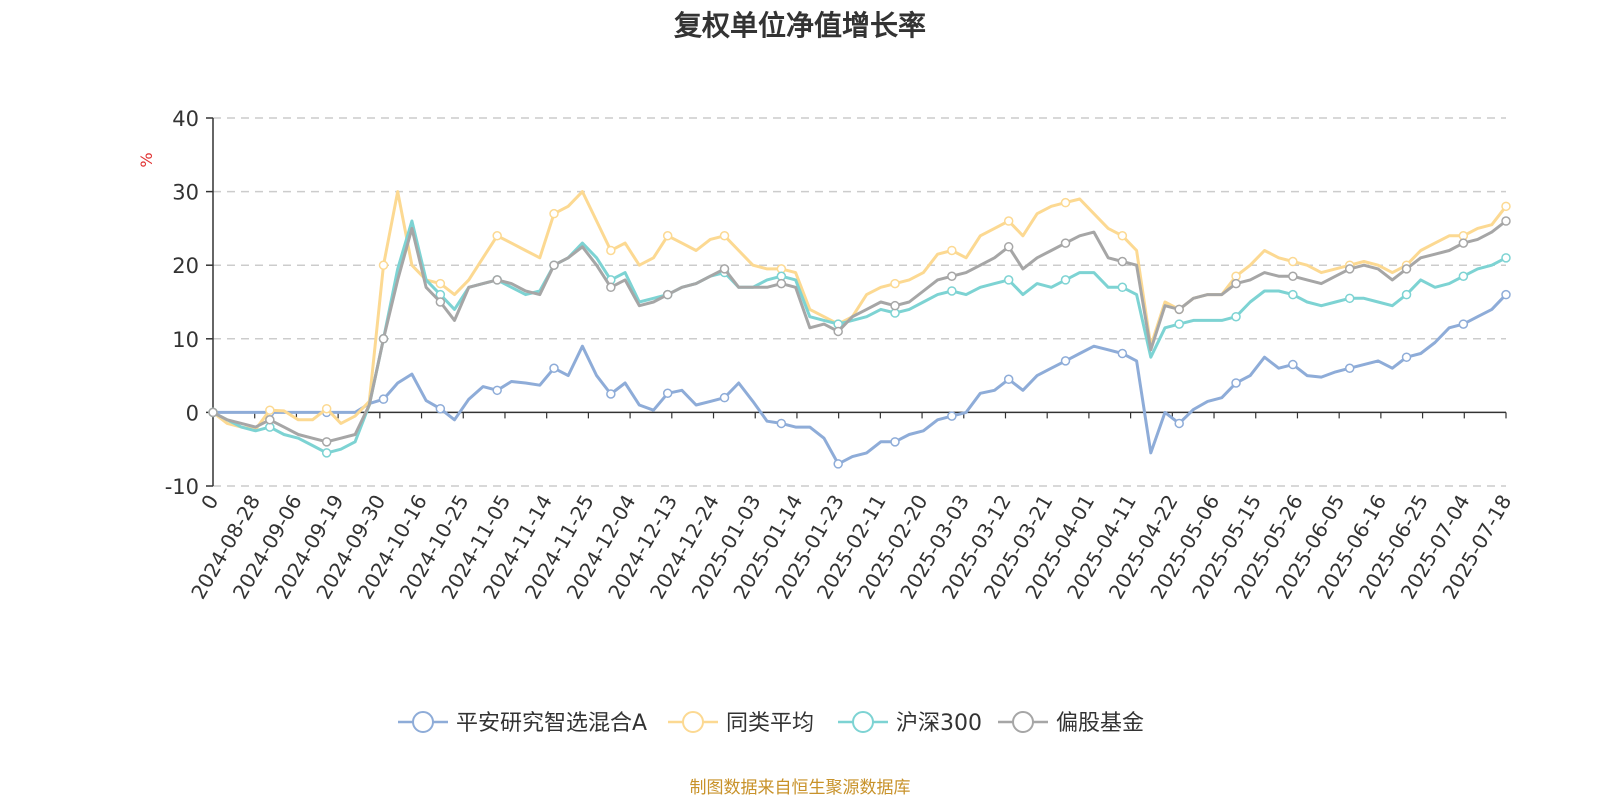 The width and height of the screenshot is (1600, 800). I want to click on legend-label: 平安研究智选混合A, so click(551, 723).